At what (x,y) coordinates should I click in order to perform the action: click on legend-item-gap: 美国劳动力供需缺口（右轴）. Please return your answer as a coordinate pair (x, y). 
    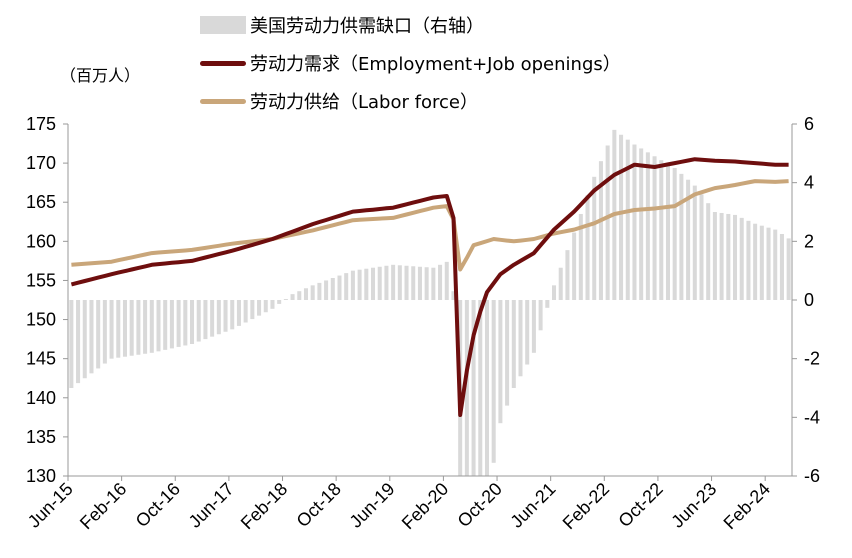
    Looking at the image, I should click on (410, 25).